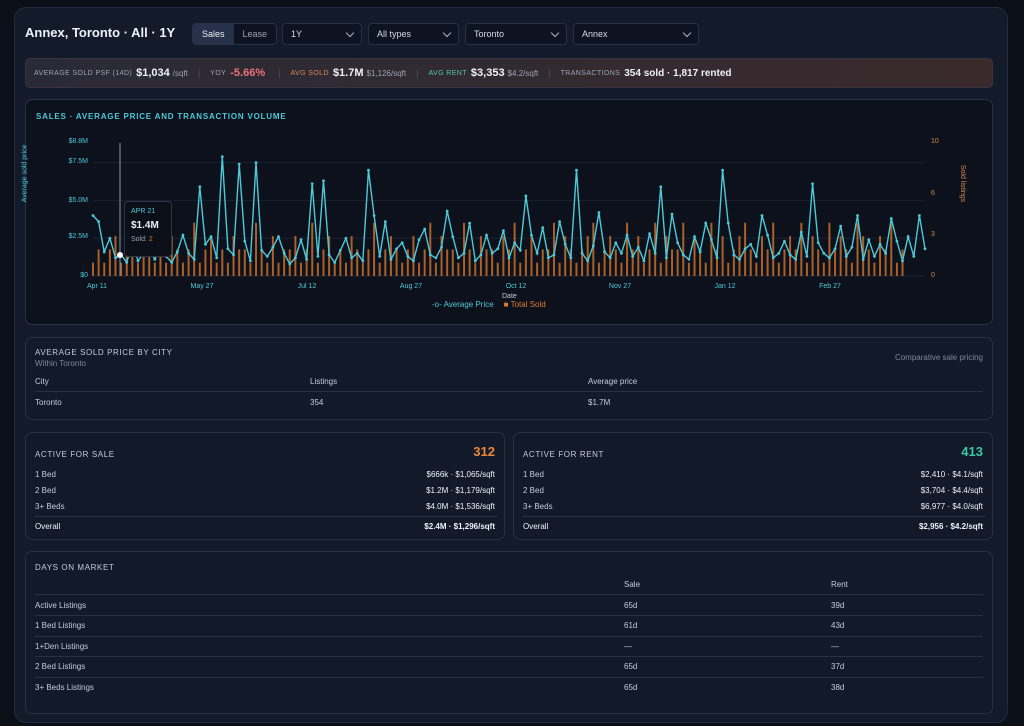  What do you see at coordinates (447, 73) in the screenshot?
I see `avg-rent-label: AVG RENT` at bounding box center [447, 73].